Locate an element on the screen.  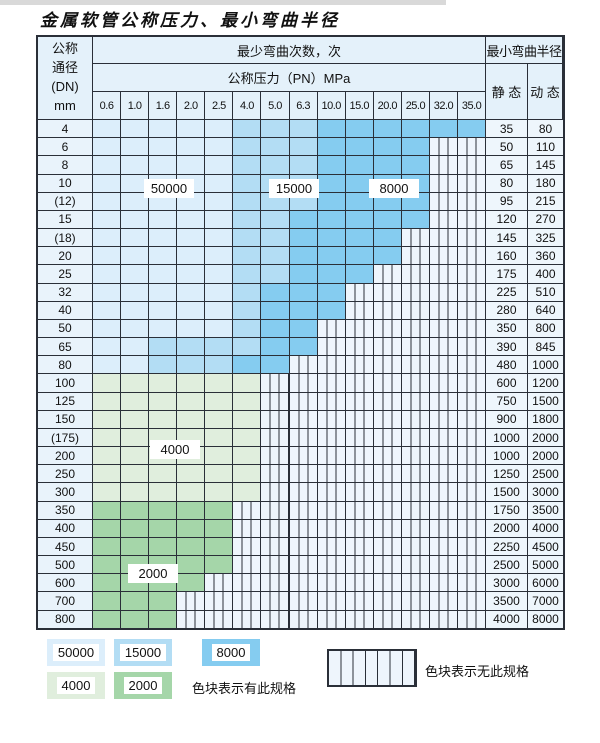
dn-cell: 32 is located at coordinates (65, 292).